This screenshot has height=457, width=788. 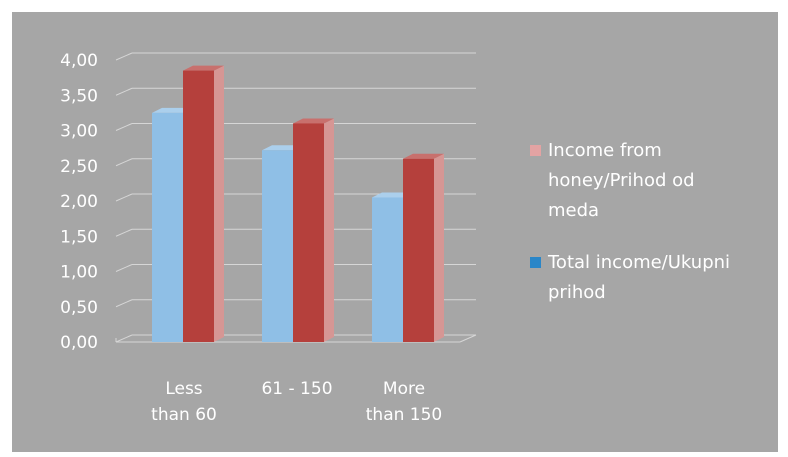 What do you see at coordinates (79, 343) in the screenshot?
I see `y-tick-label: 0,00` at bounding box center [79, 343].